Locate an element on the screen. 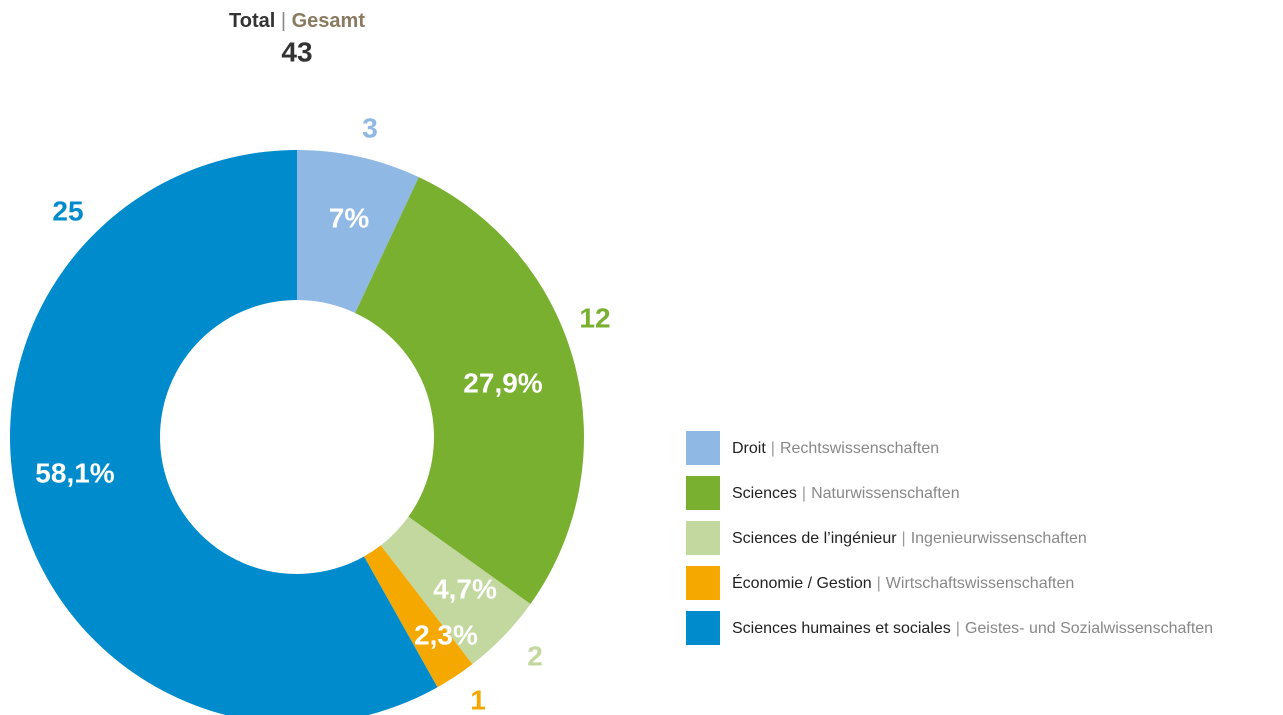  total-heading: Total | Gesamt is located at coordinates (297, 21).